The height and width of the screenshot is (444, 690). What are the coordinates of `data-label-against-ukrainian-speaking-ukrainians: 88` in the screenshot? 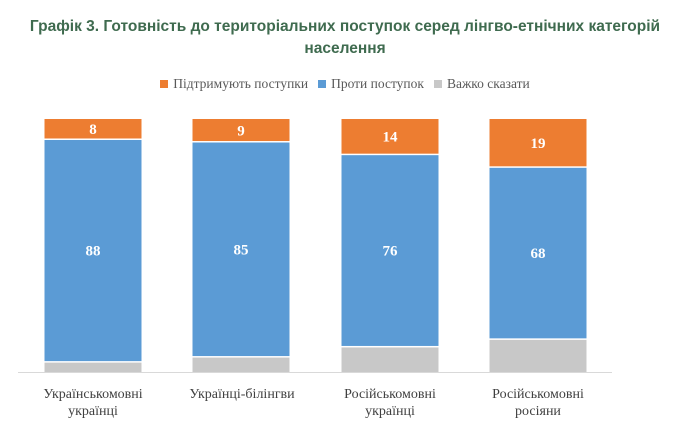 It's located at (93, 252).